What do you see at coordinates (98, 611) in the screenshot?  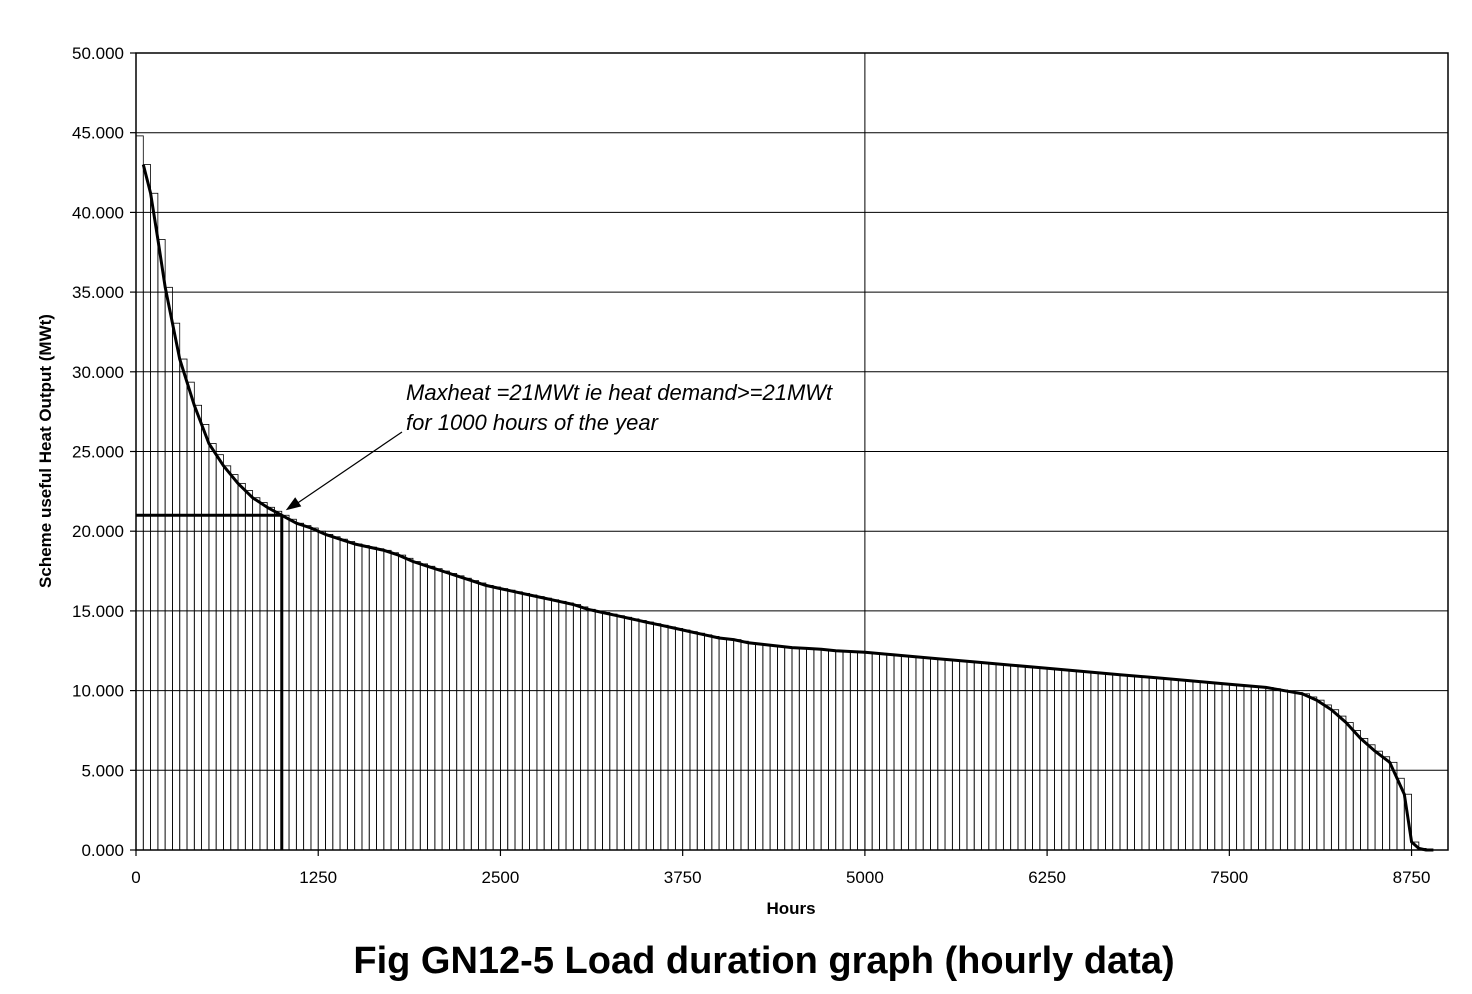 I see `y-tick-label: 15.000` at bounding box center [98, 611].